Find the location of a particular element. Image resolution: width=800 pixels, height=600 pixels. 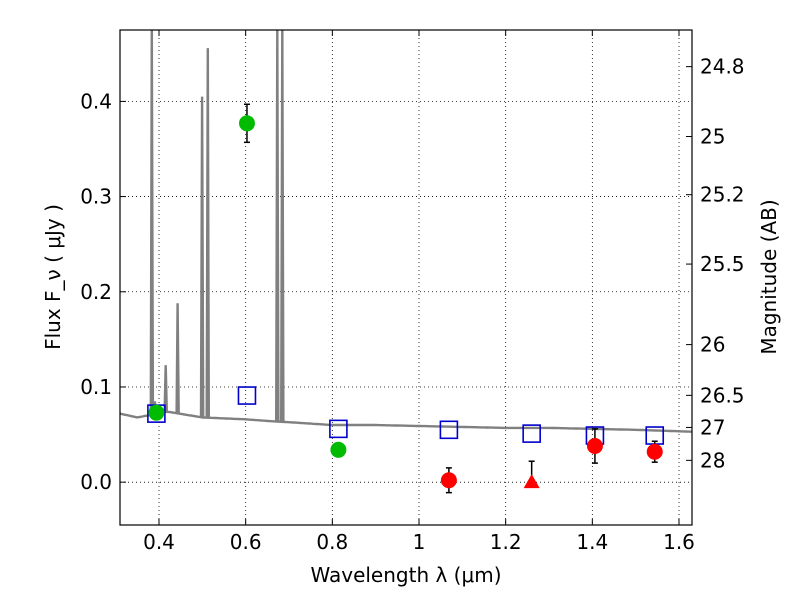

x-tick-label: 1.6 is located at coordinates (679, 542).